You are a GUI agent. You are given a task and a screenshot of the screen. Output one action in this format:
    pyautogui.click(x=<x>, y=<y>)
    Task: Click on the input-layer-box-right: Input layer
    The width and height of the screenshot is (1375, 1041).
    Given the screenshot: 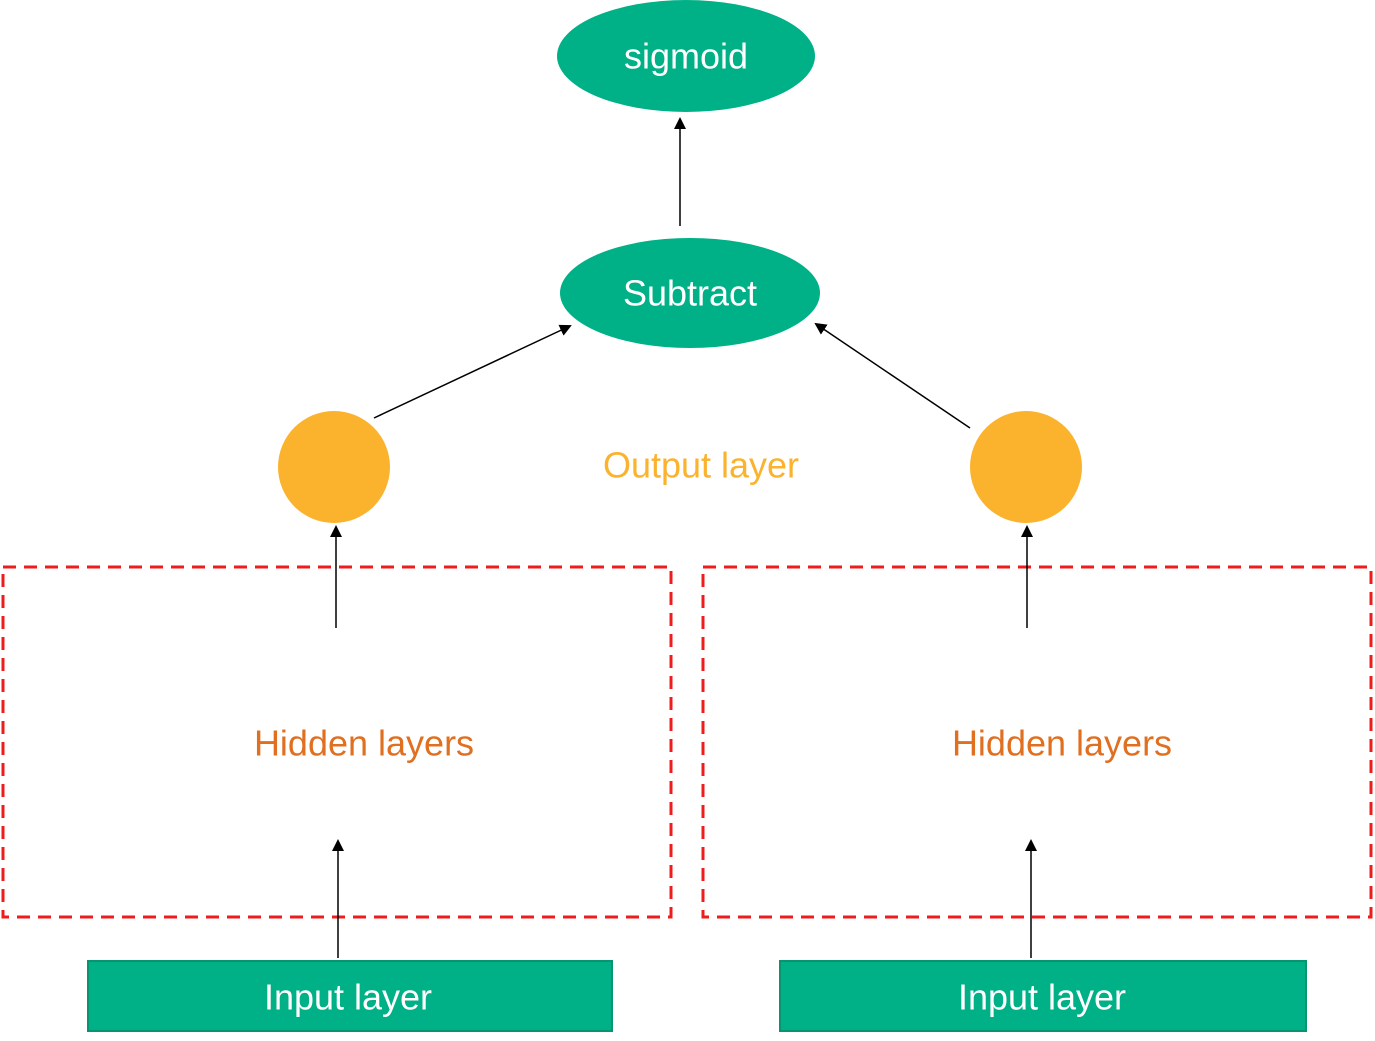 What is the action you would take?
    pyautogui.click(x=1043, y=996)
    